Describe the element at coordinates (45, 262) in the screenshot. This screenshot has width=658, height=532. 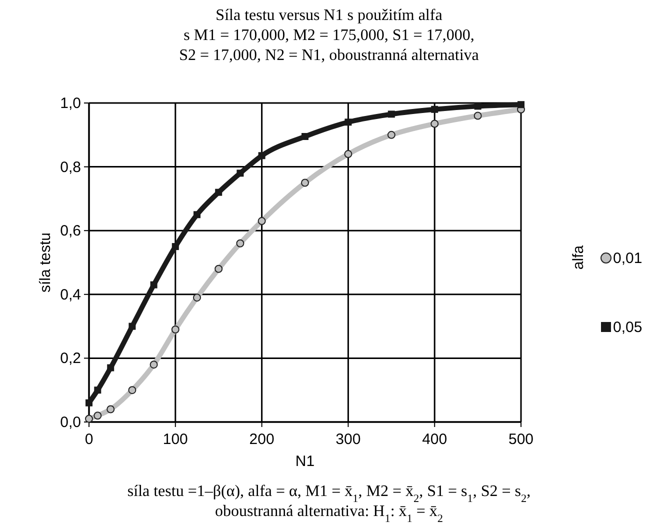
I see `y-axis-title: síla testu` at that location.